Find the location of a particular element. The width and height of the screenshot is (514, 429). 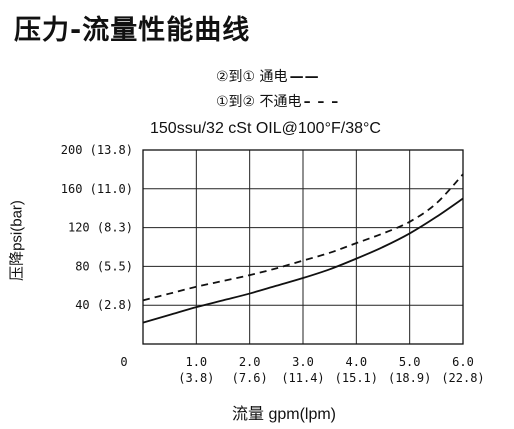

y-tick-label-1: 80 (5.5) is located at coordinates (104, 266).